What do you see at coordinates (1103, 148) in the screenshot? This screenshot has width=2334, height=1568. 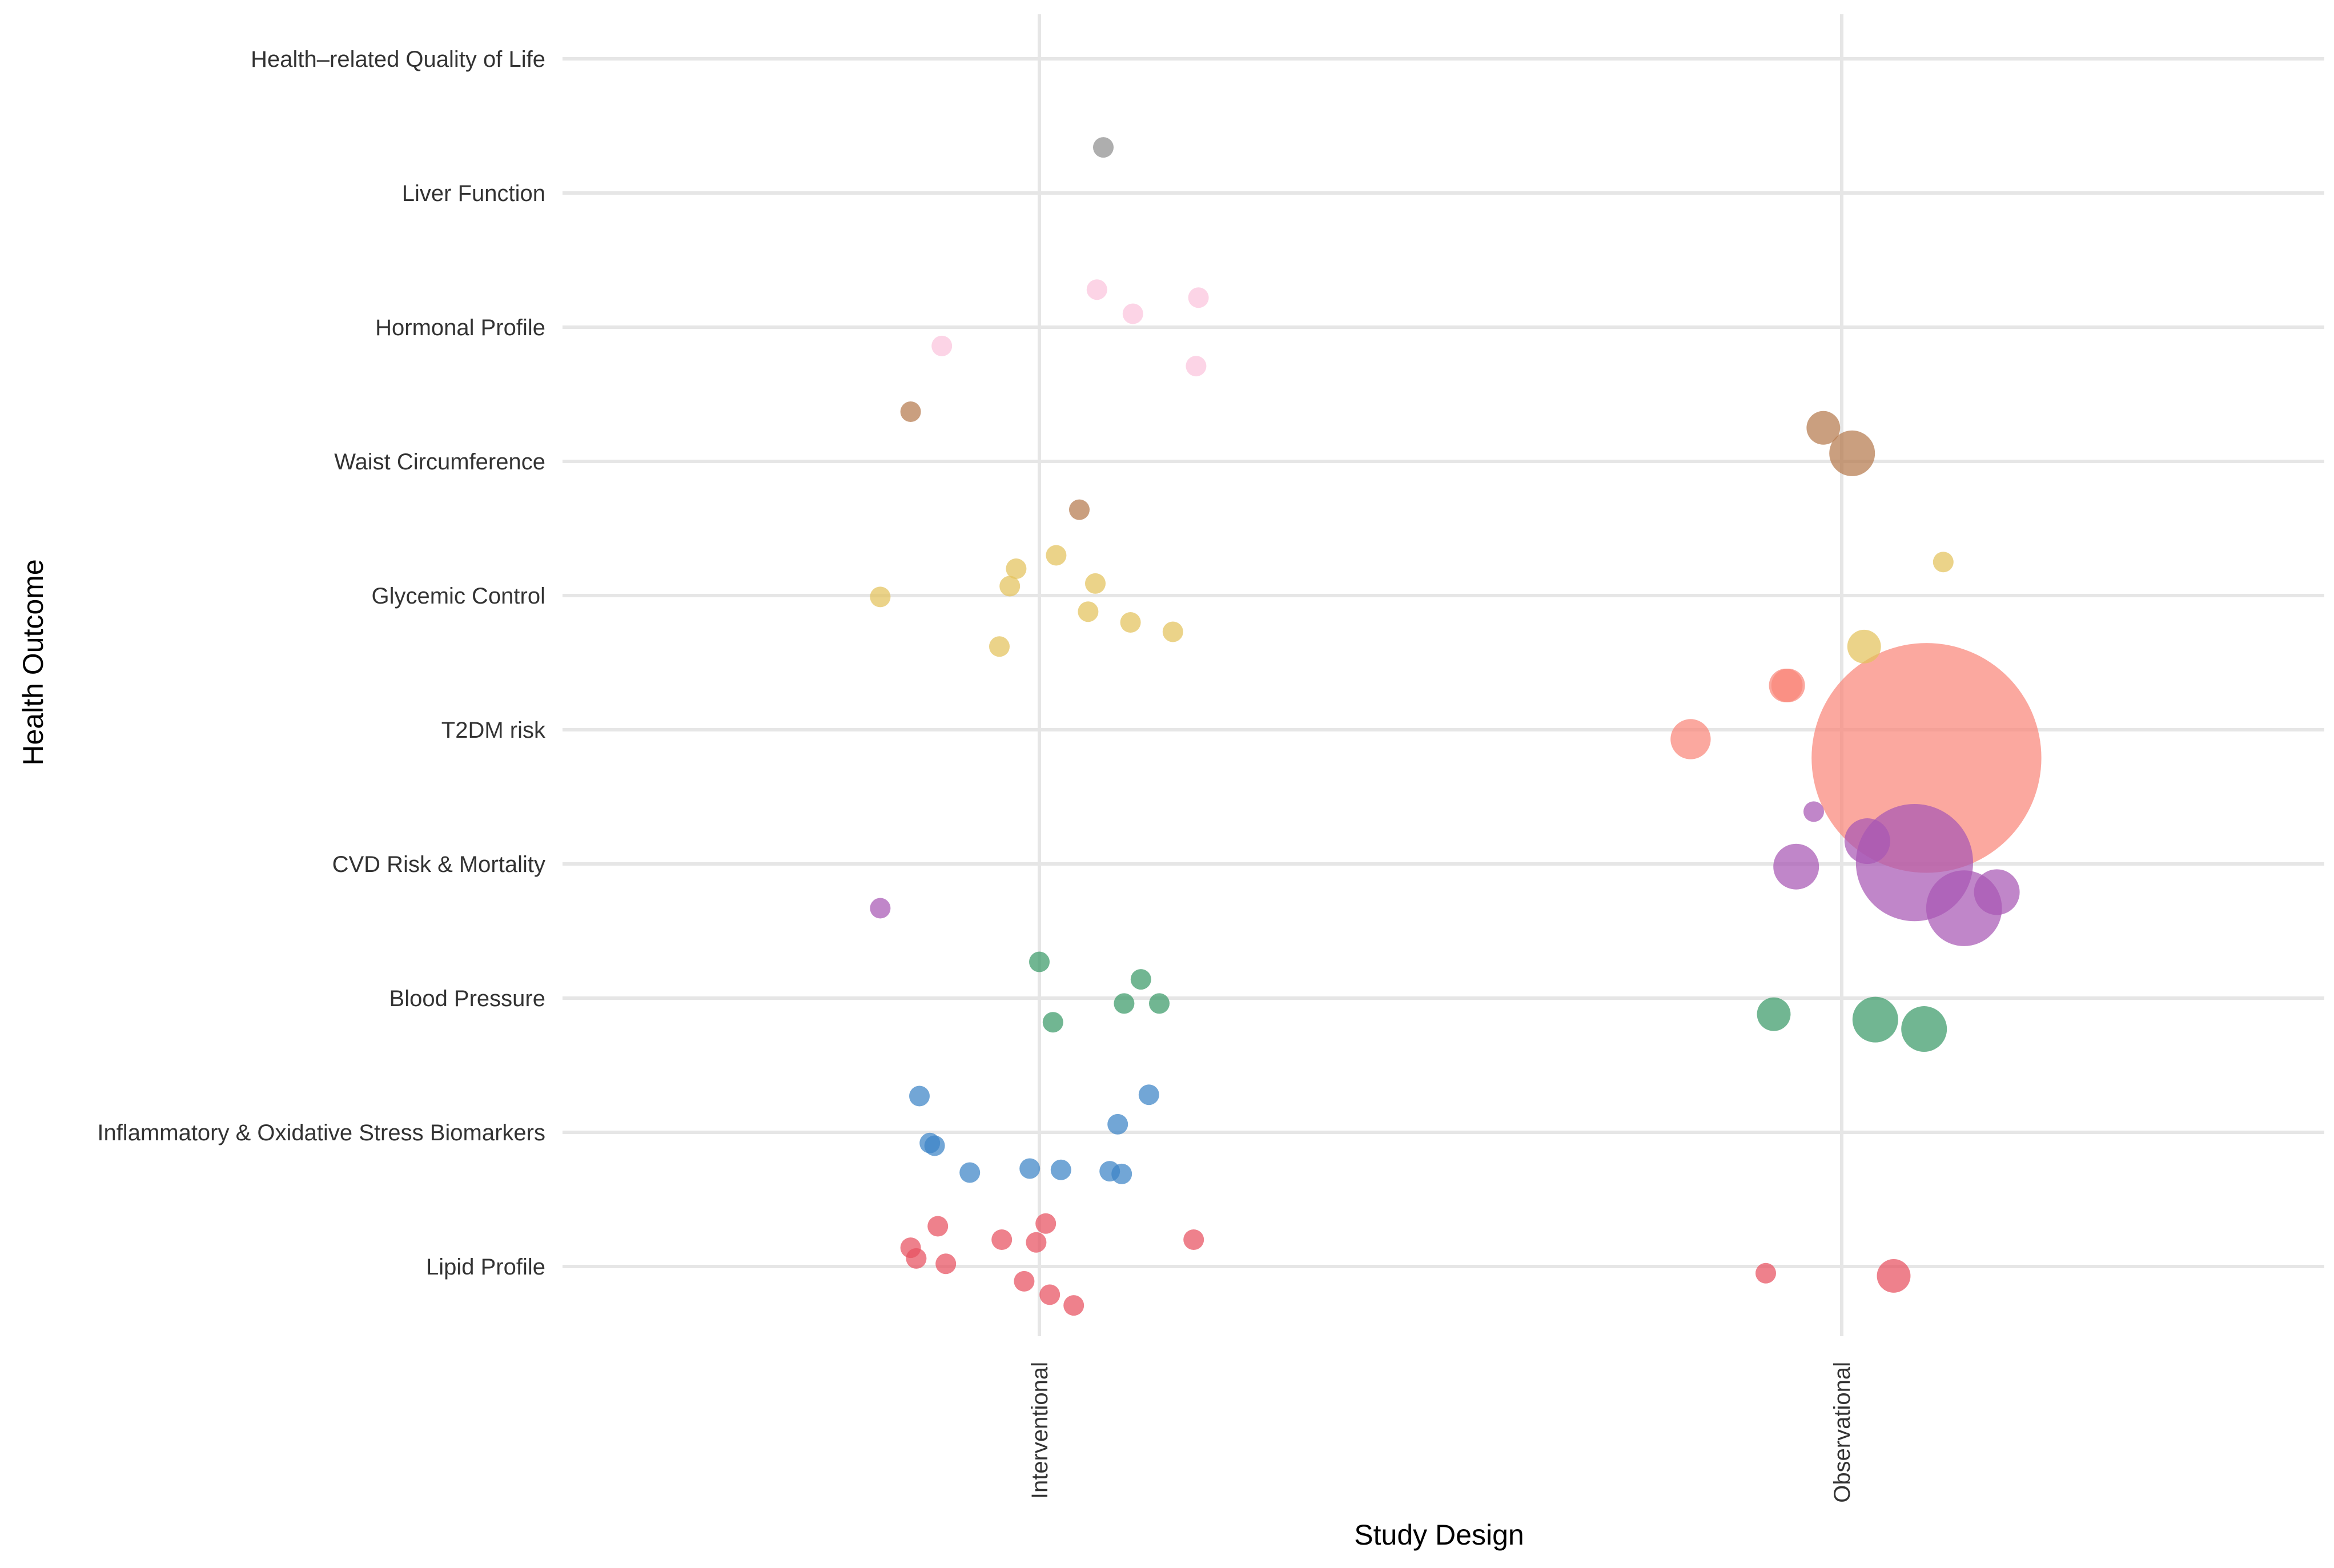 I see `point-liver-function-interventional` at bounding box center [1103, 148].